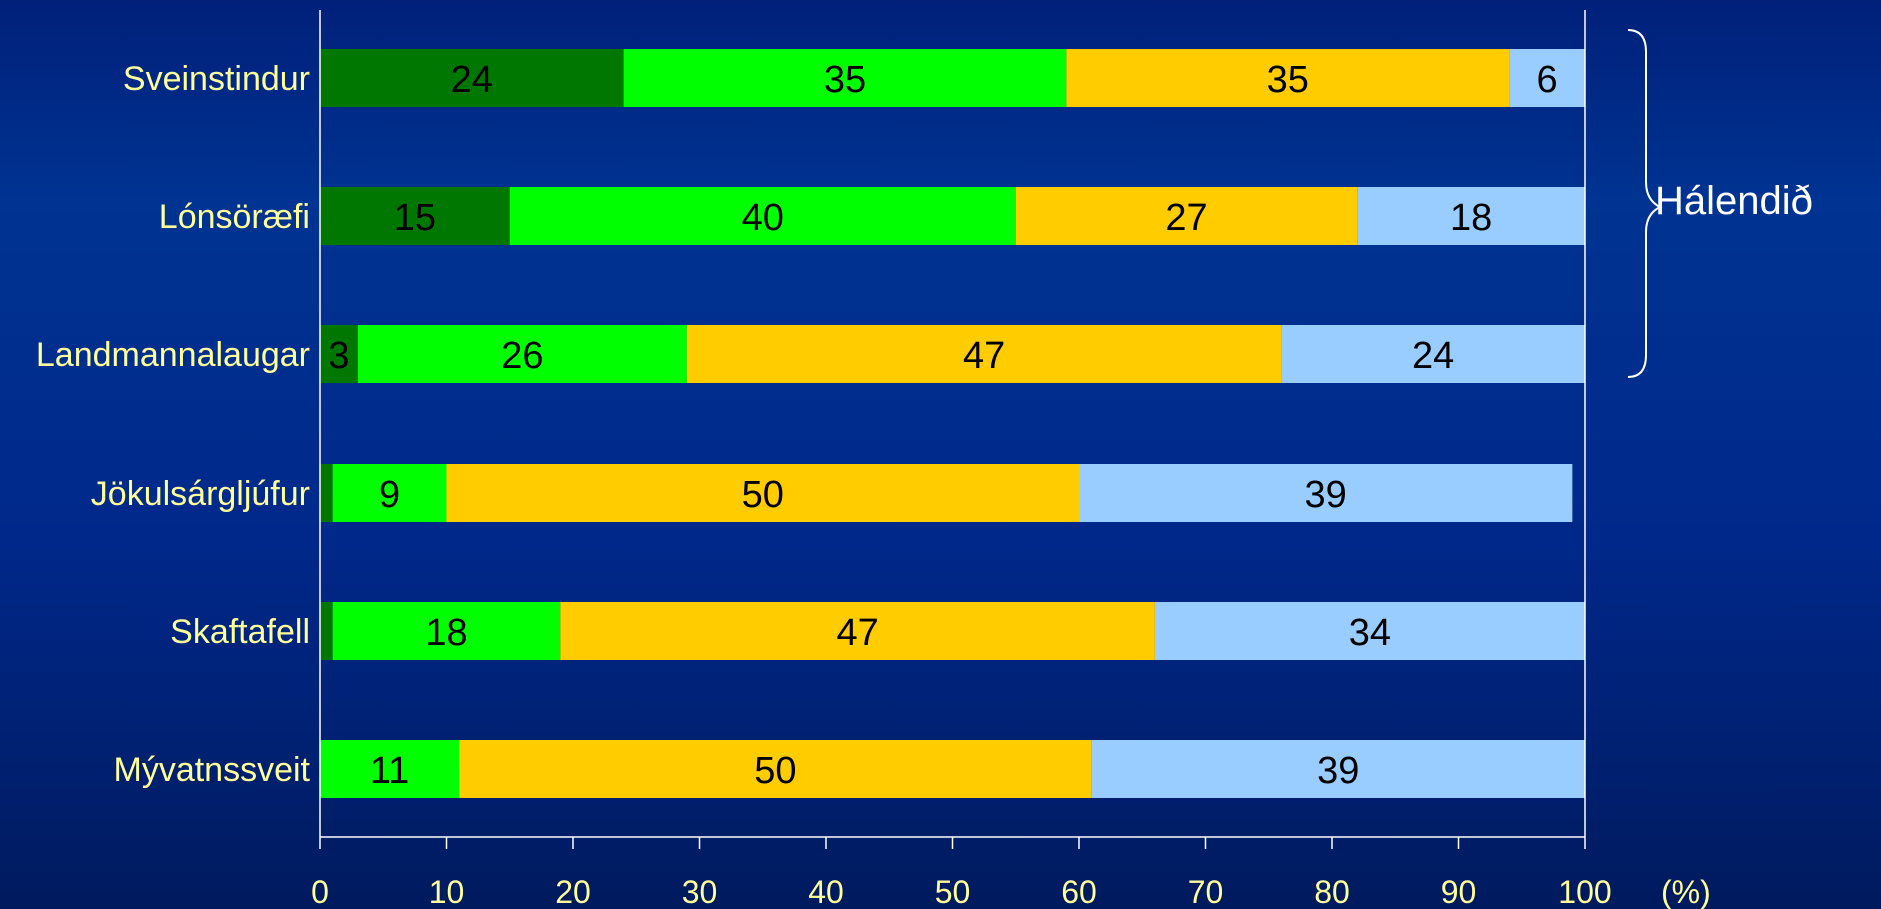 The height and width of the screenshot is (909, 1881). I want to click on x-tick-label: 90, so click(1459, 891).